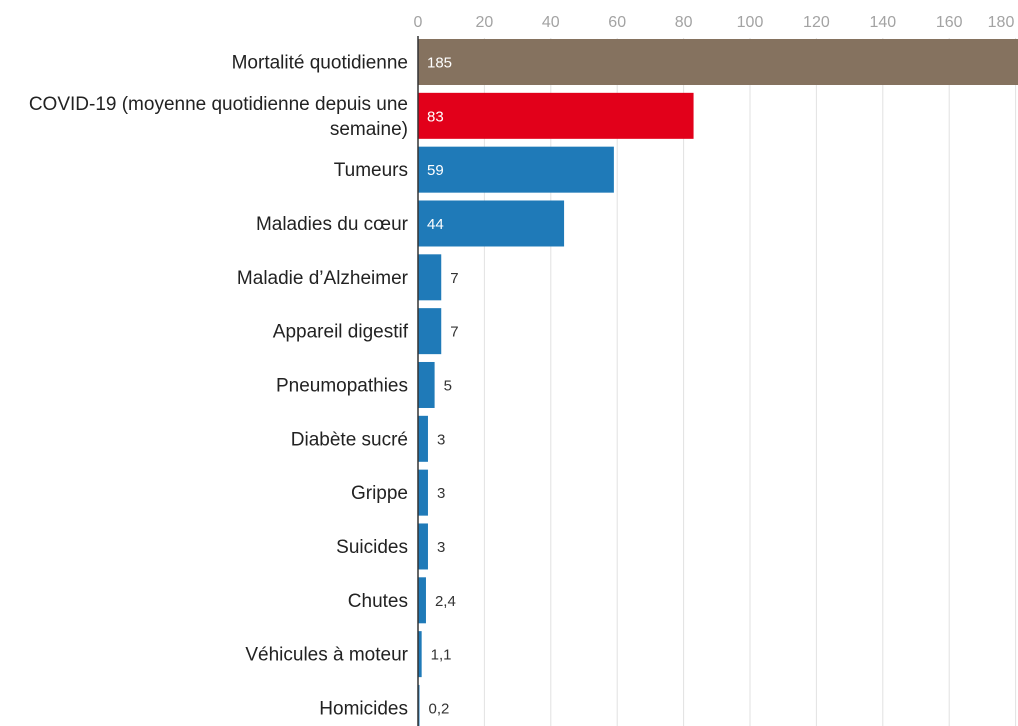  Describe the element at coordinates (379, 493) in the screenshot. I see `category-label: Grippe` at that location.